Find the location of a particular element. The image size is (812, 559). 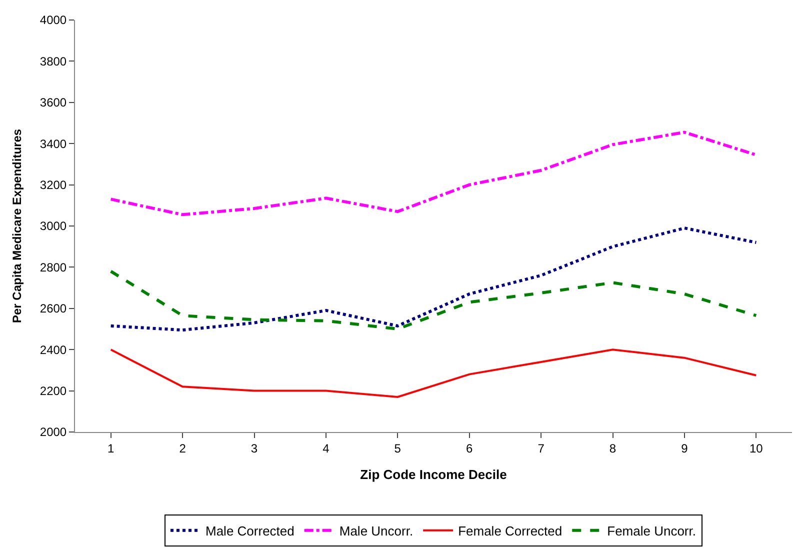

legend-label: Male Corrected is located at coordinates (250, 530).